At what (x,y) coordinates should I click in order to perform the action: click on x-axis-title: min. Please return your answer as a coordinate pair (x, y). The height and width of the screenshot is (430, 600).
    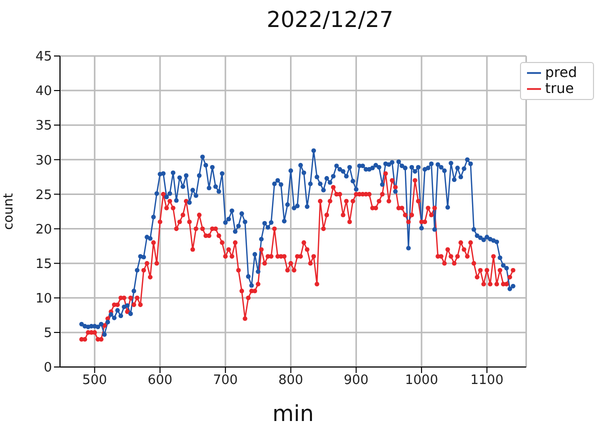
    Looking at the image, I should click on (293, 414).